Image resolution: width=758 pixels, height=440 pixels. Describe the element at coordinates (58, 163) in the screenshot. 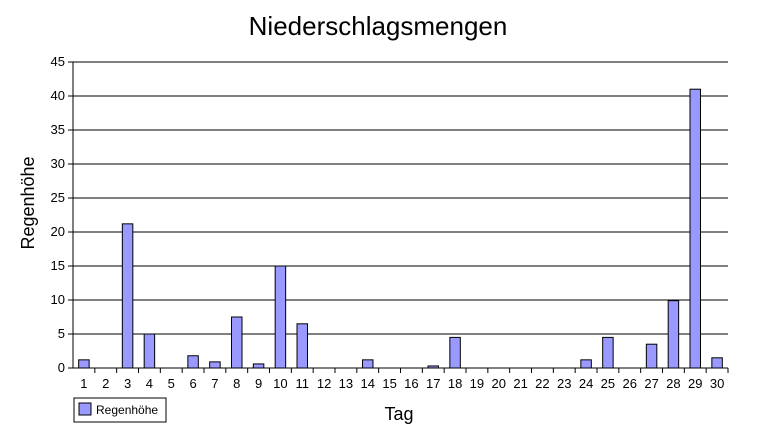

I see `y-tick-label: 30` at that location.